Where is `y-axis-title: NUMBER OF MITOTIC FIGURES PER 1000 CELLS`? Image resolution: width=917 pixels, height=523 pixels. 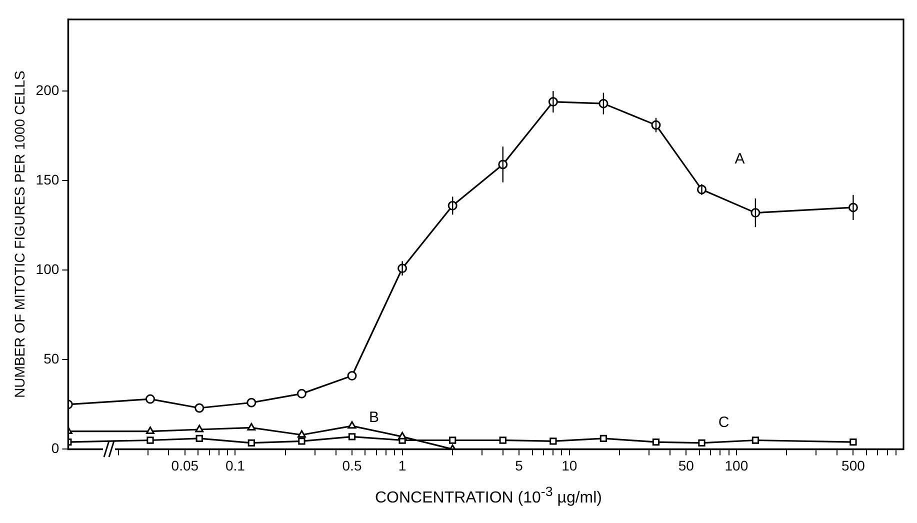
y-axis-title: NUMBER OF MITOTIC FIGURES PER 1000 CELLS is located at coordinates (19, 234).